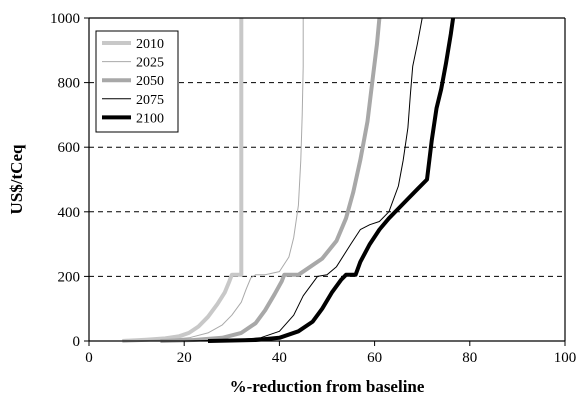  What do you see at coordinates (150, 100) in the screenshot?
I see `legend-label: 2075` at bounding box center [150, 100].